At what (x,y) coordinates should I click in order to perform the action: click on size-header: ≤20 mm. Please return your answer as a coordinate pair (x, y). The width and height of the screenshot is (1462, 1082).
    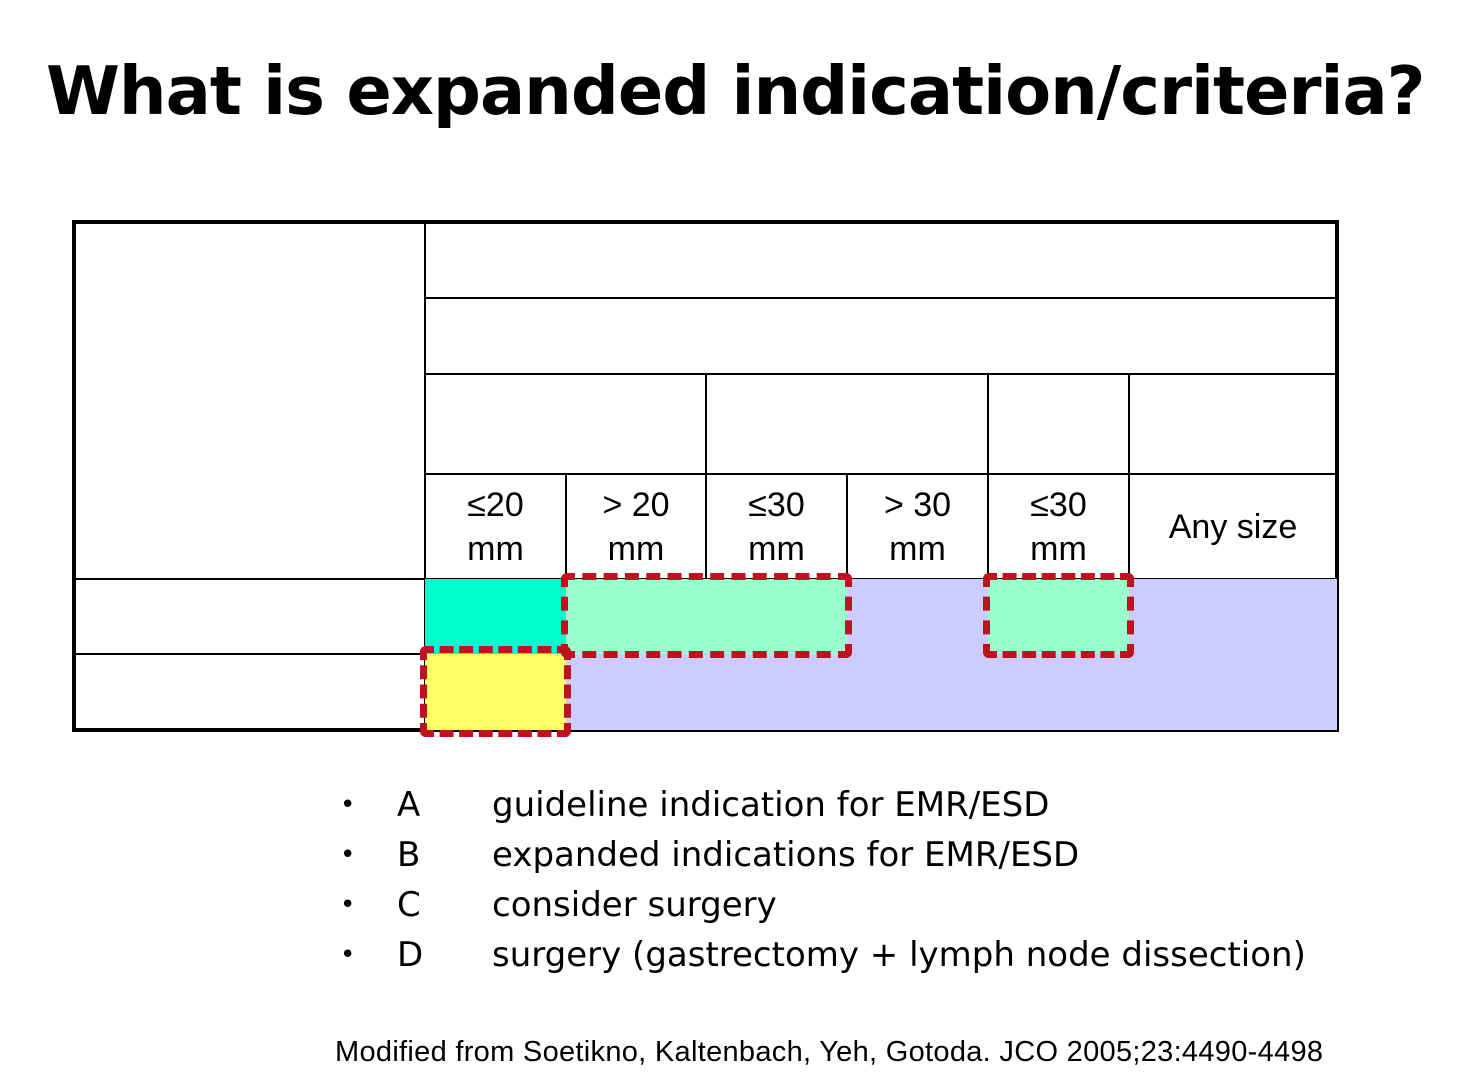
    Looking at the image, I should click on (495, 526).